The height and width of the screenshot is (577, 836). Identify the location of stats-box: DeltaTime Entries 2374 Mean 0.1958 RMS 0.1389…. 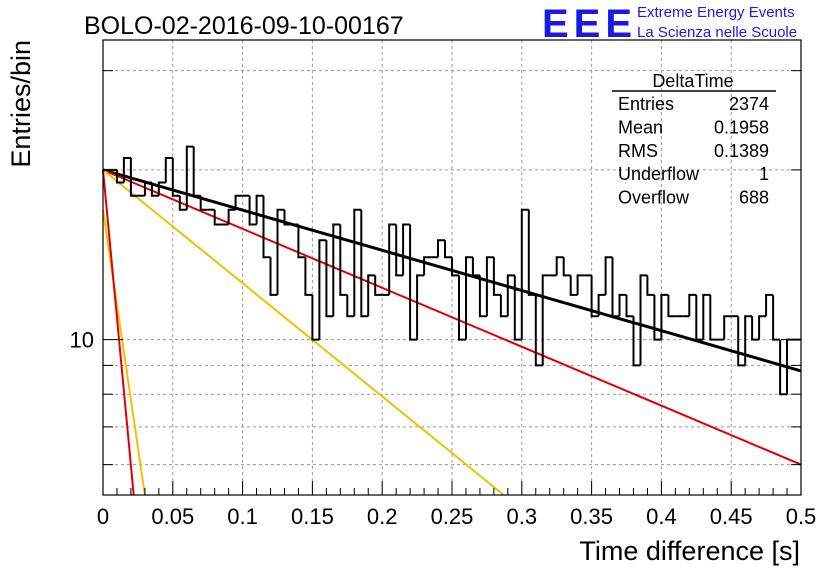
(694, 139).